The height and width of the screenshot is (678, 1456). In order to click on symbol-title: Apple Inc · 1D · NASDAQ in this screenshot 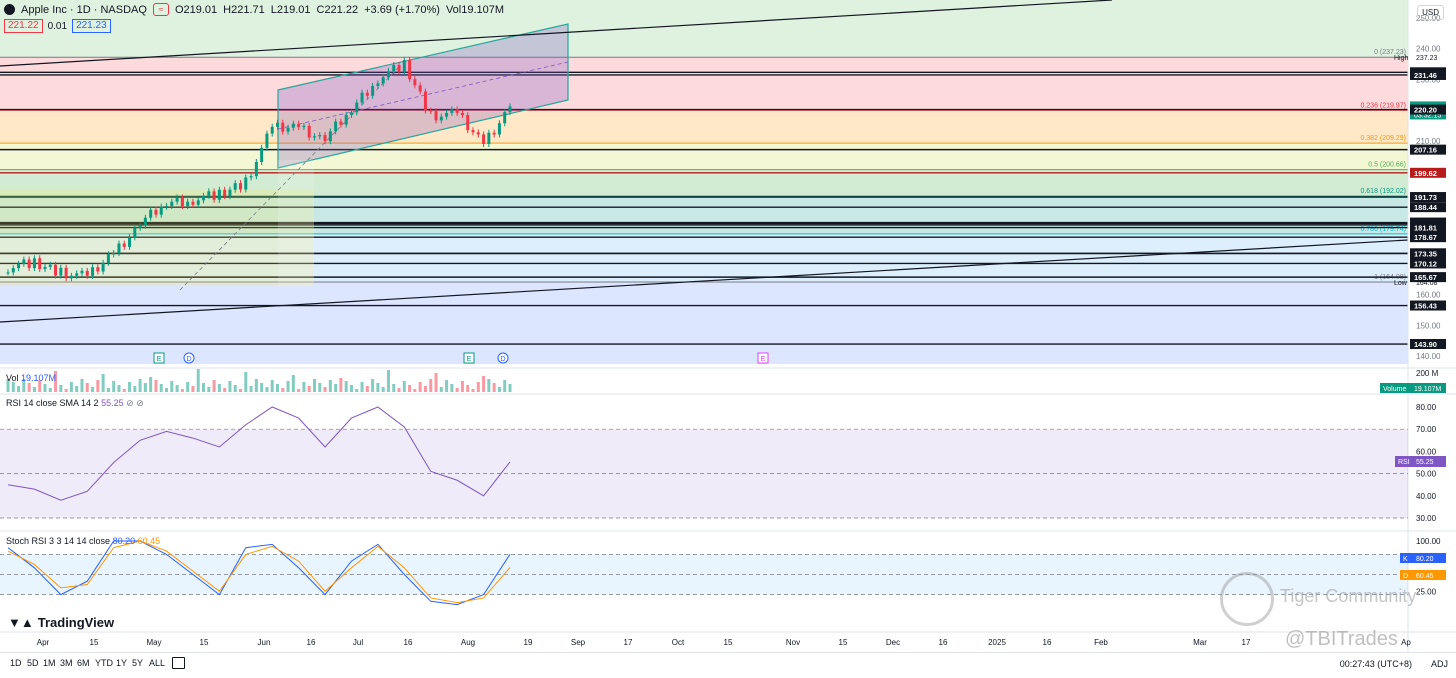, I will do `click(84, 9)`.